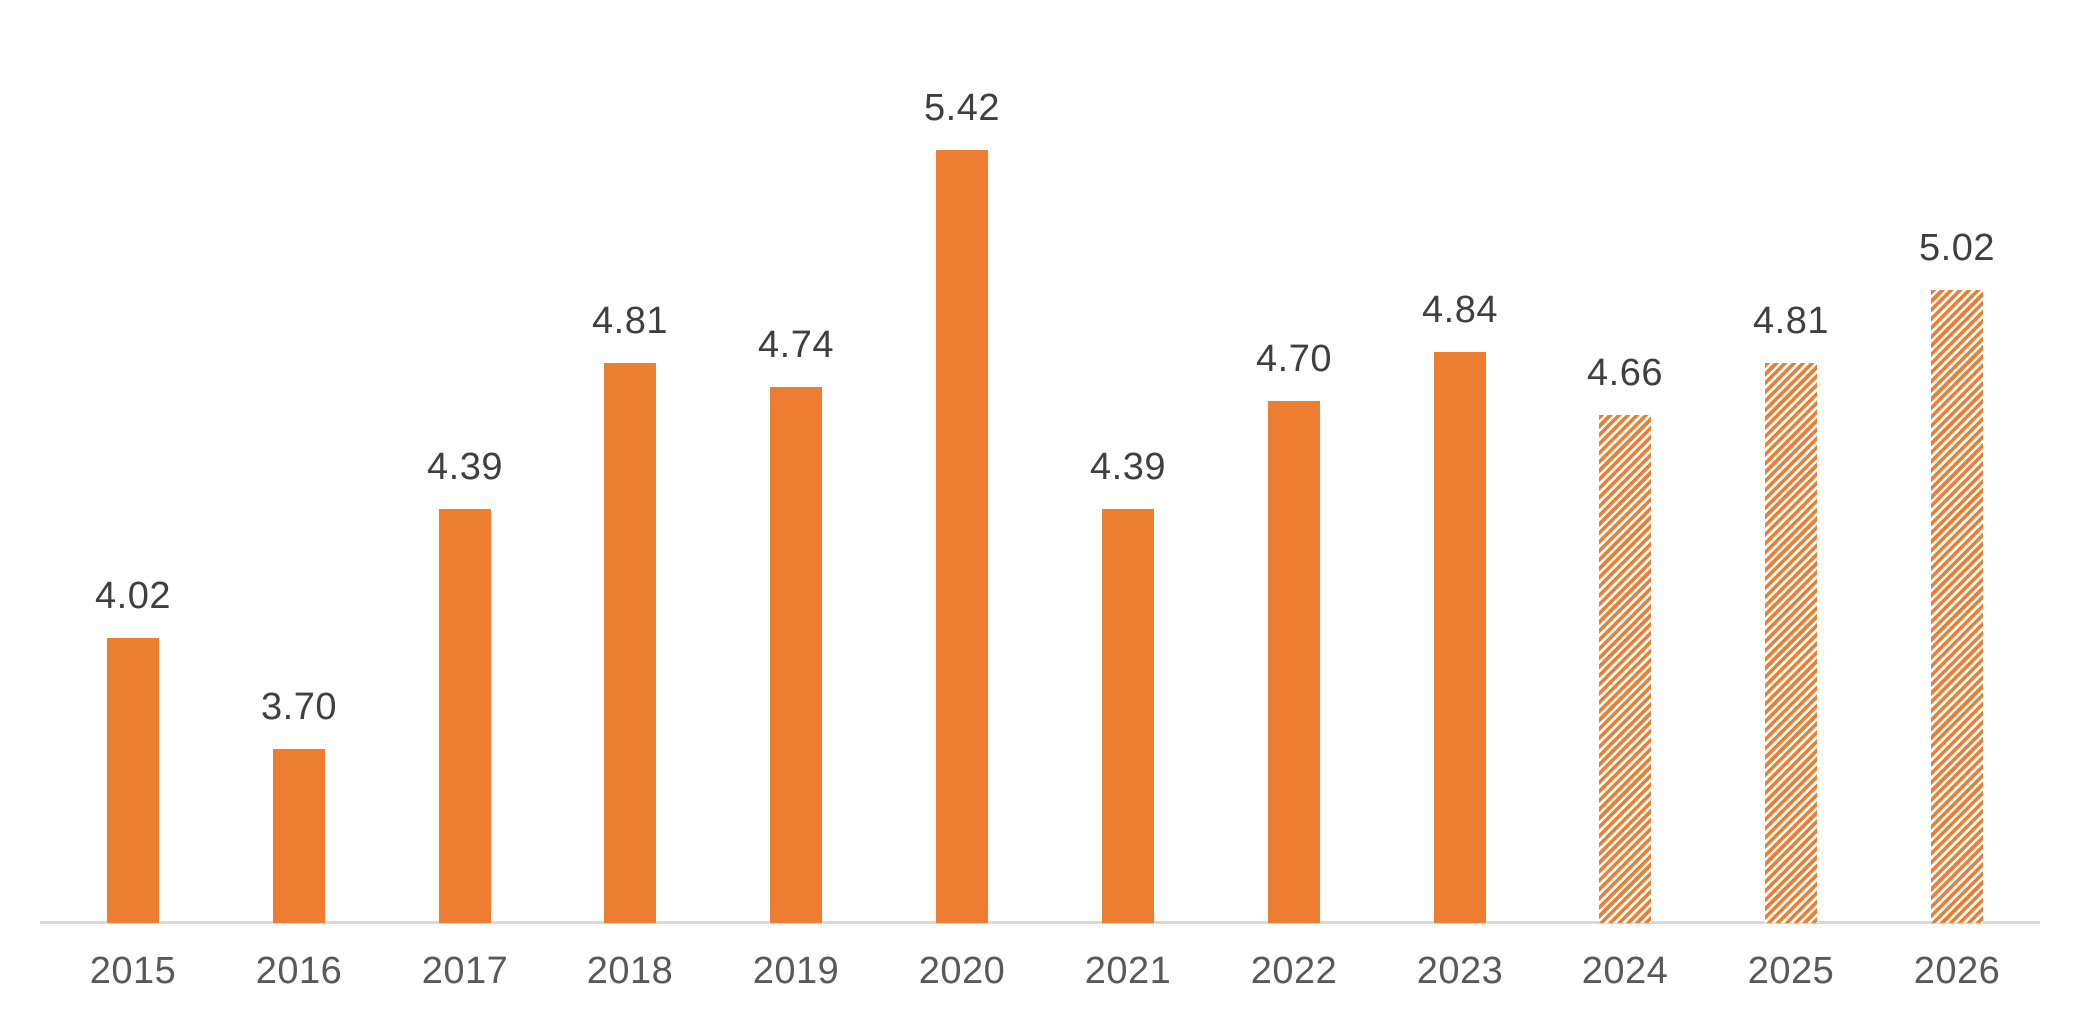 The image size is (2088, 1030). I want to click on chart-column-2023: 4.84 2023, so click(1460, 515).